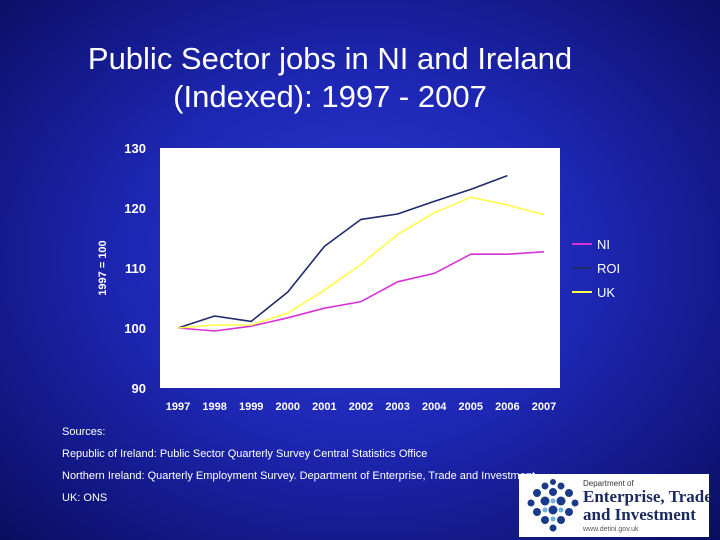 The width and height of the screenshot is (720, 540). What do you see at coordinates (608, 268) in the screenshot?
I see `legend-label-roi: ROI` at bounding box center [608, 268].